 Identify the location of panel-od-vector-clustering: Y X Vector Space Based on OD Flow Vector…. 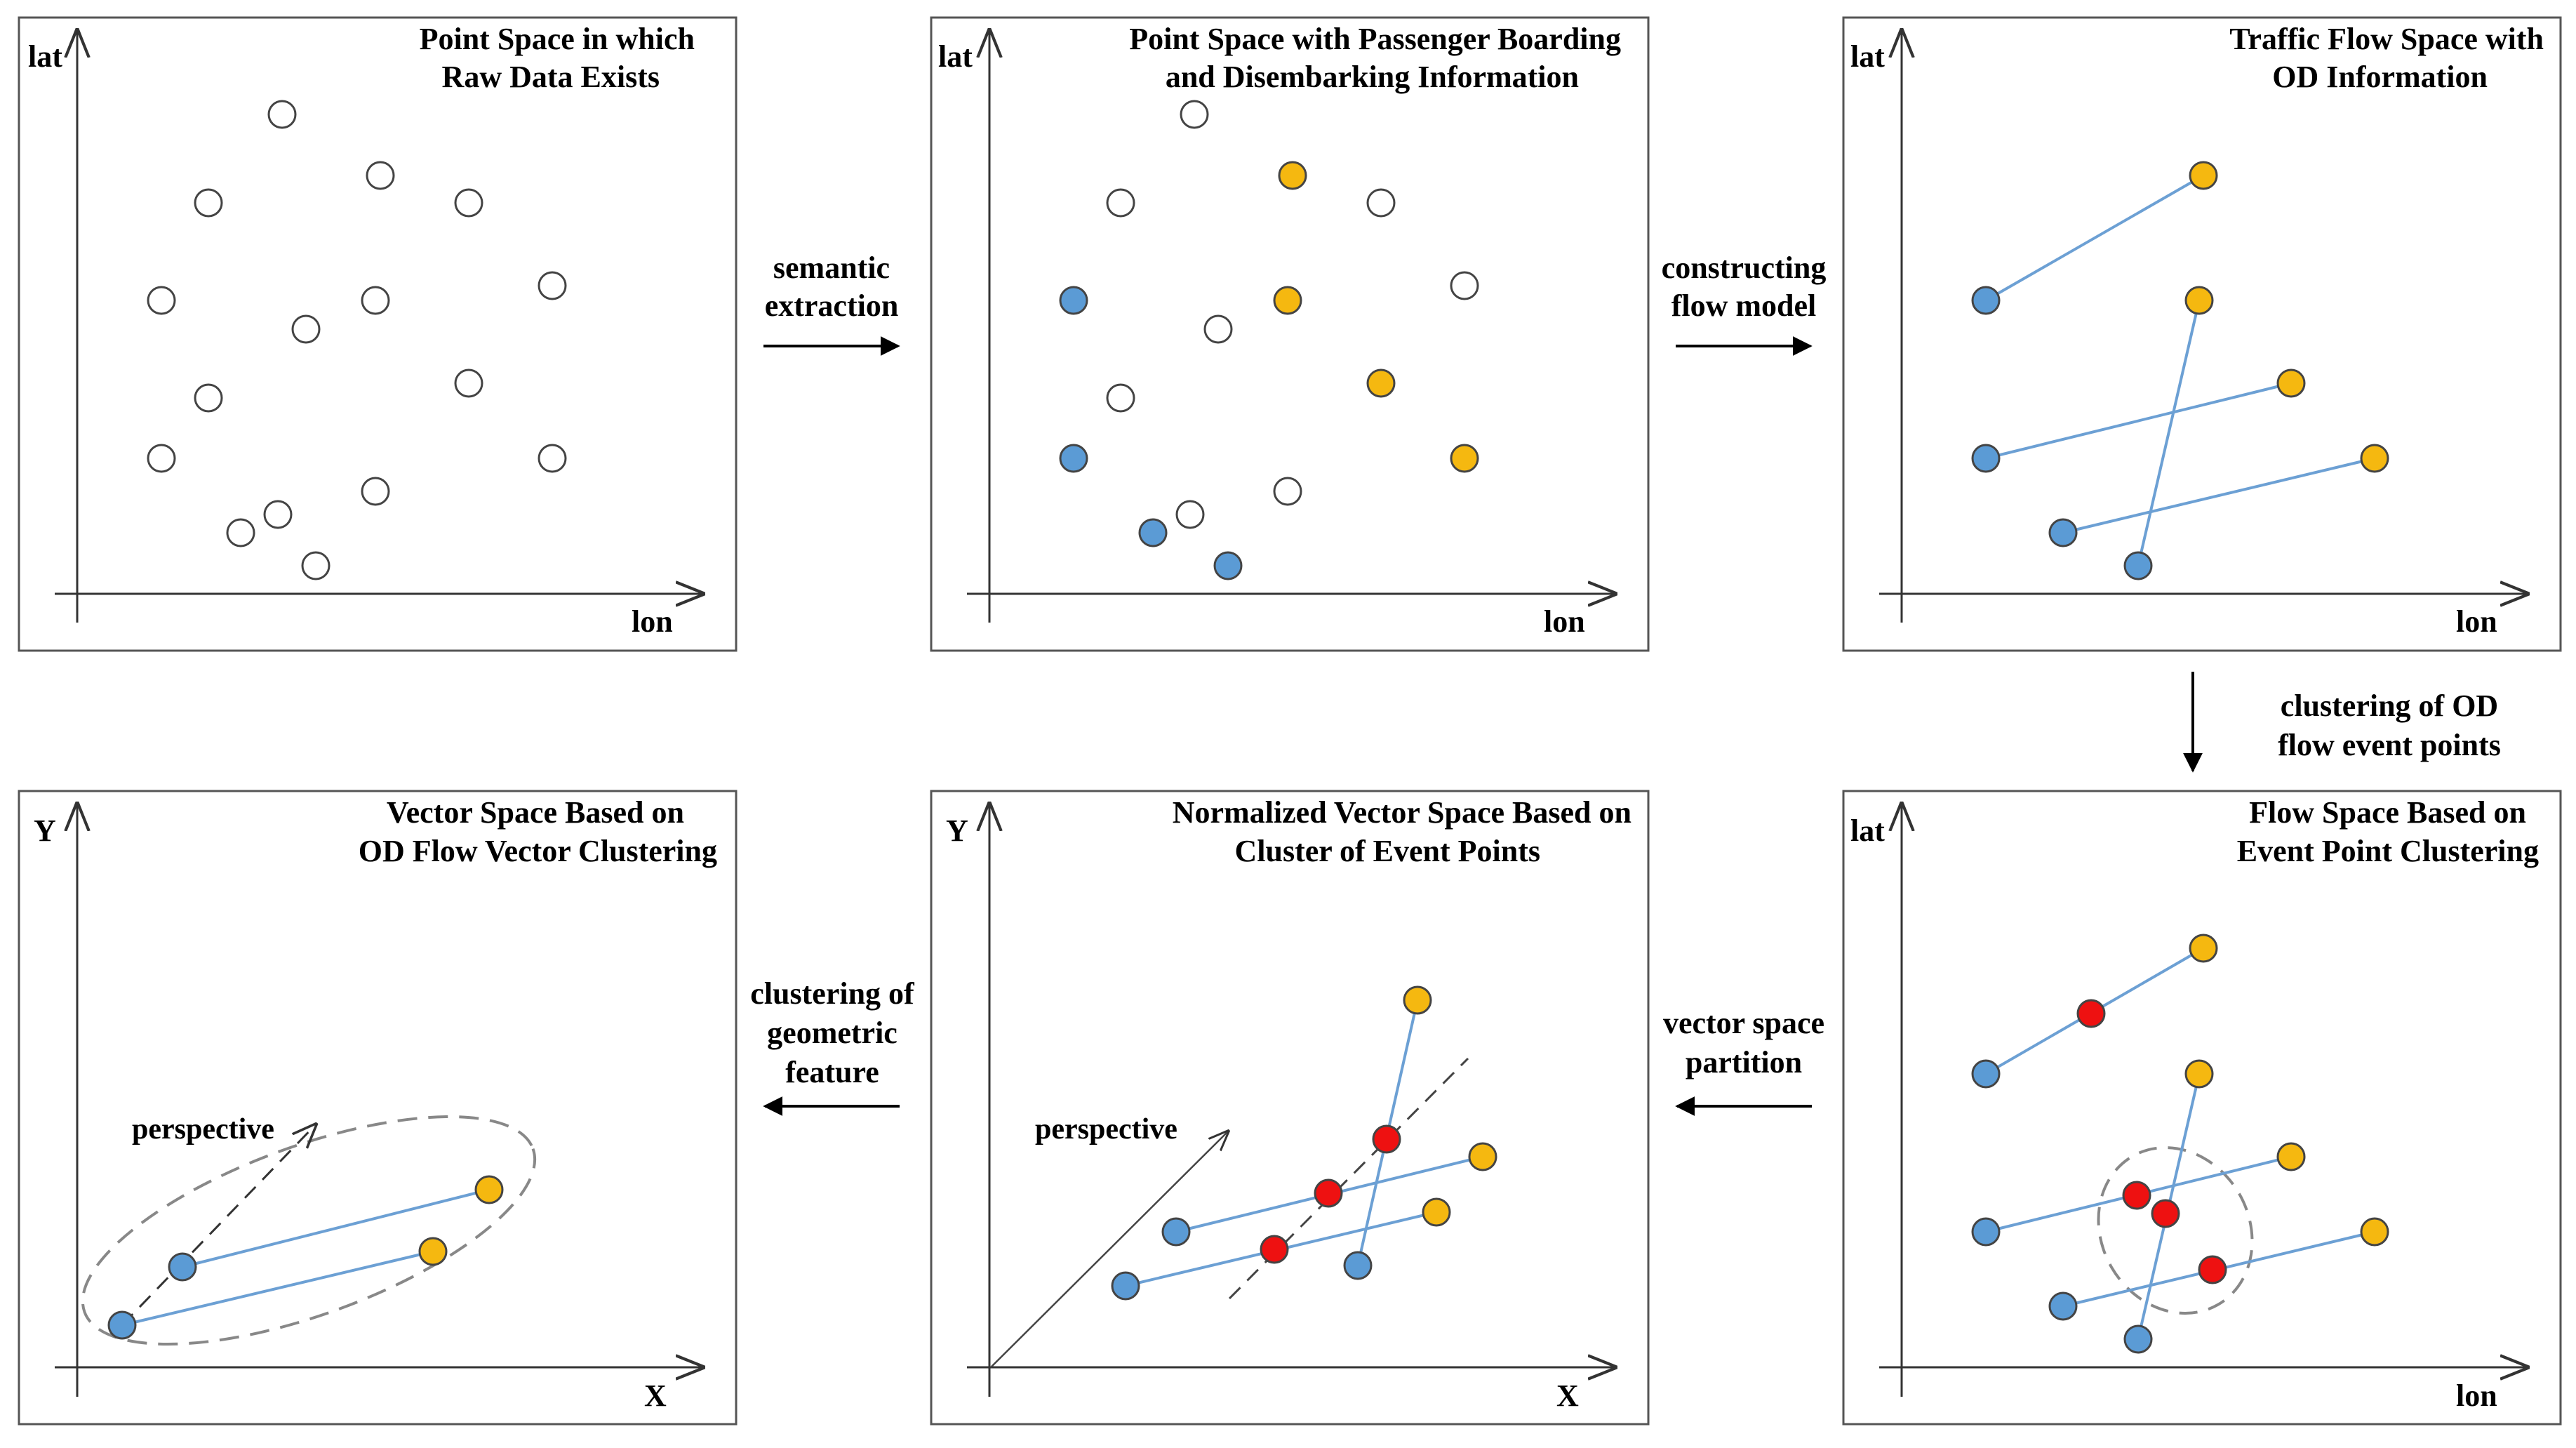
(378, 1108).